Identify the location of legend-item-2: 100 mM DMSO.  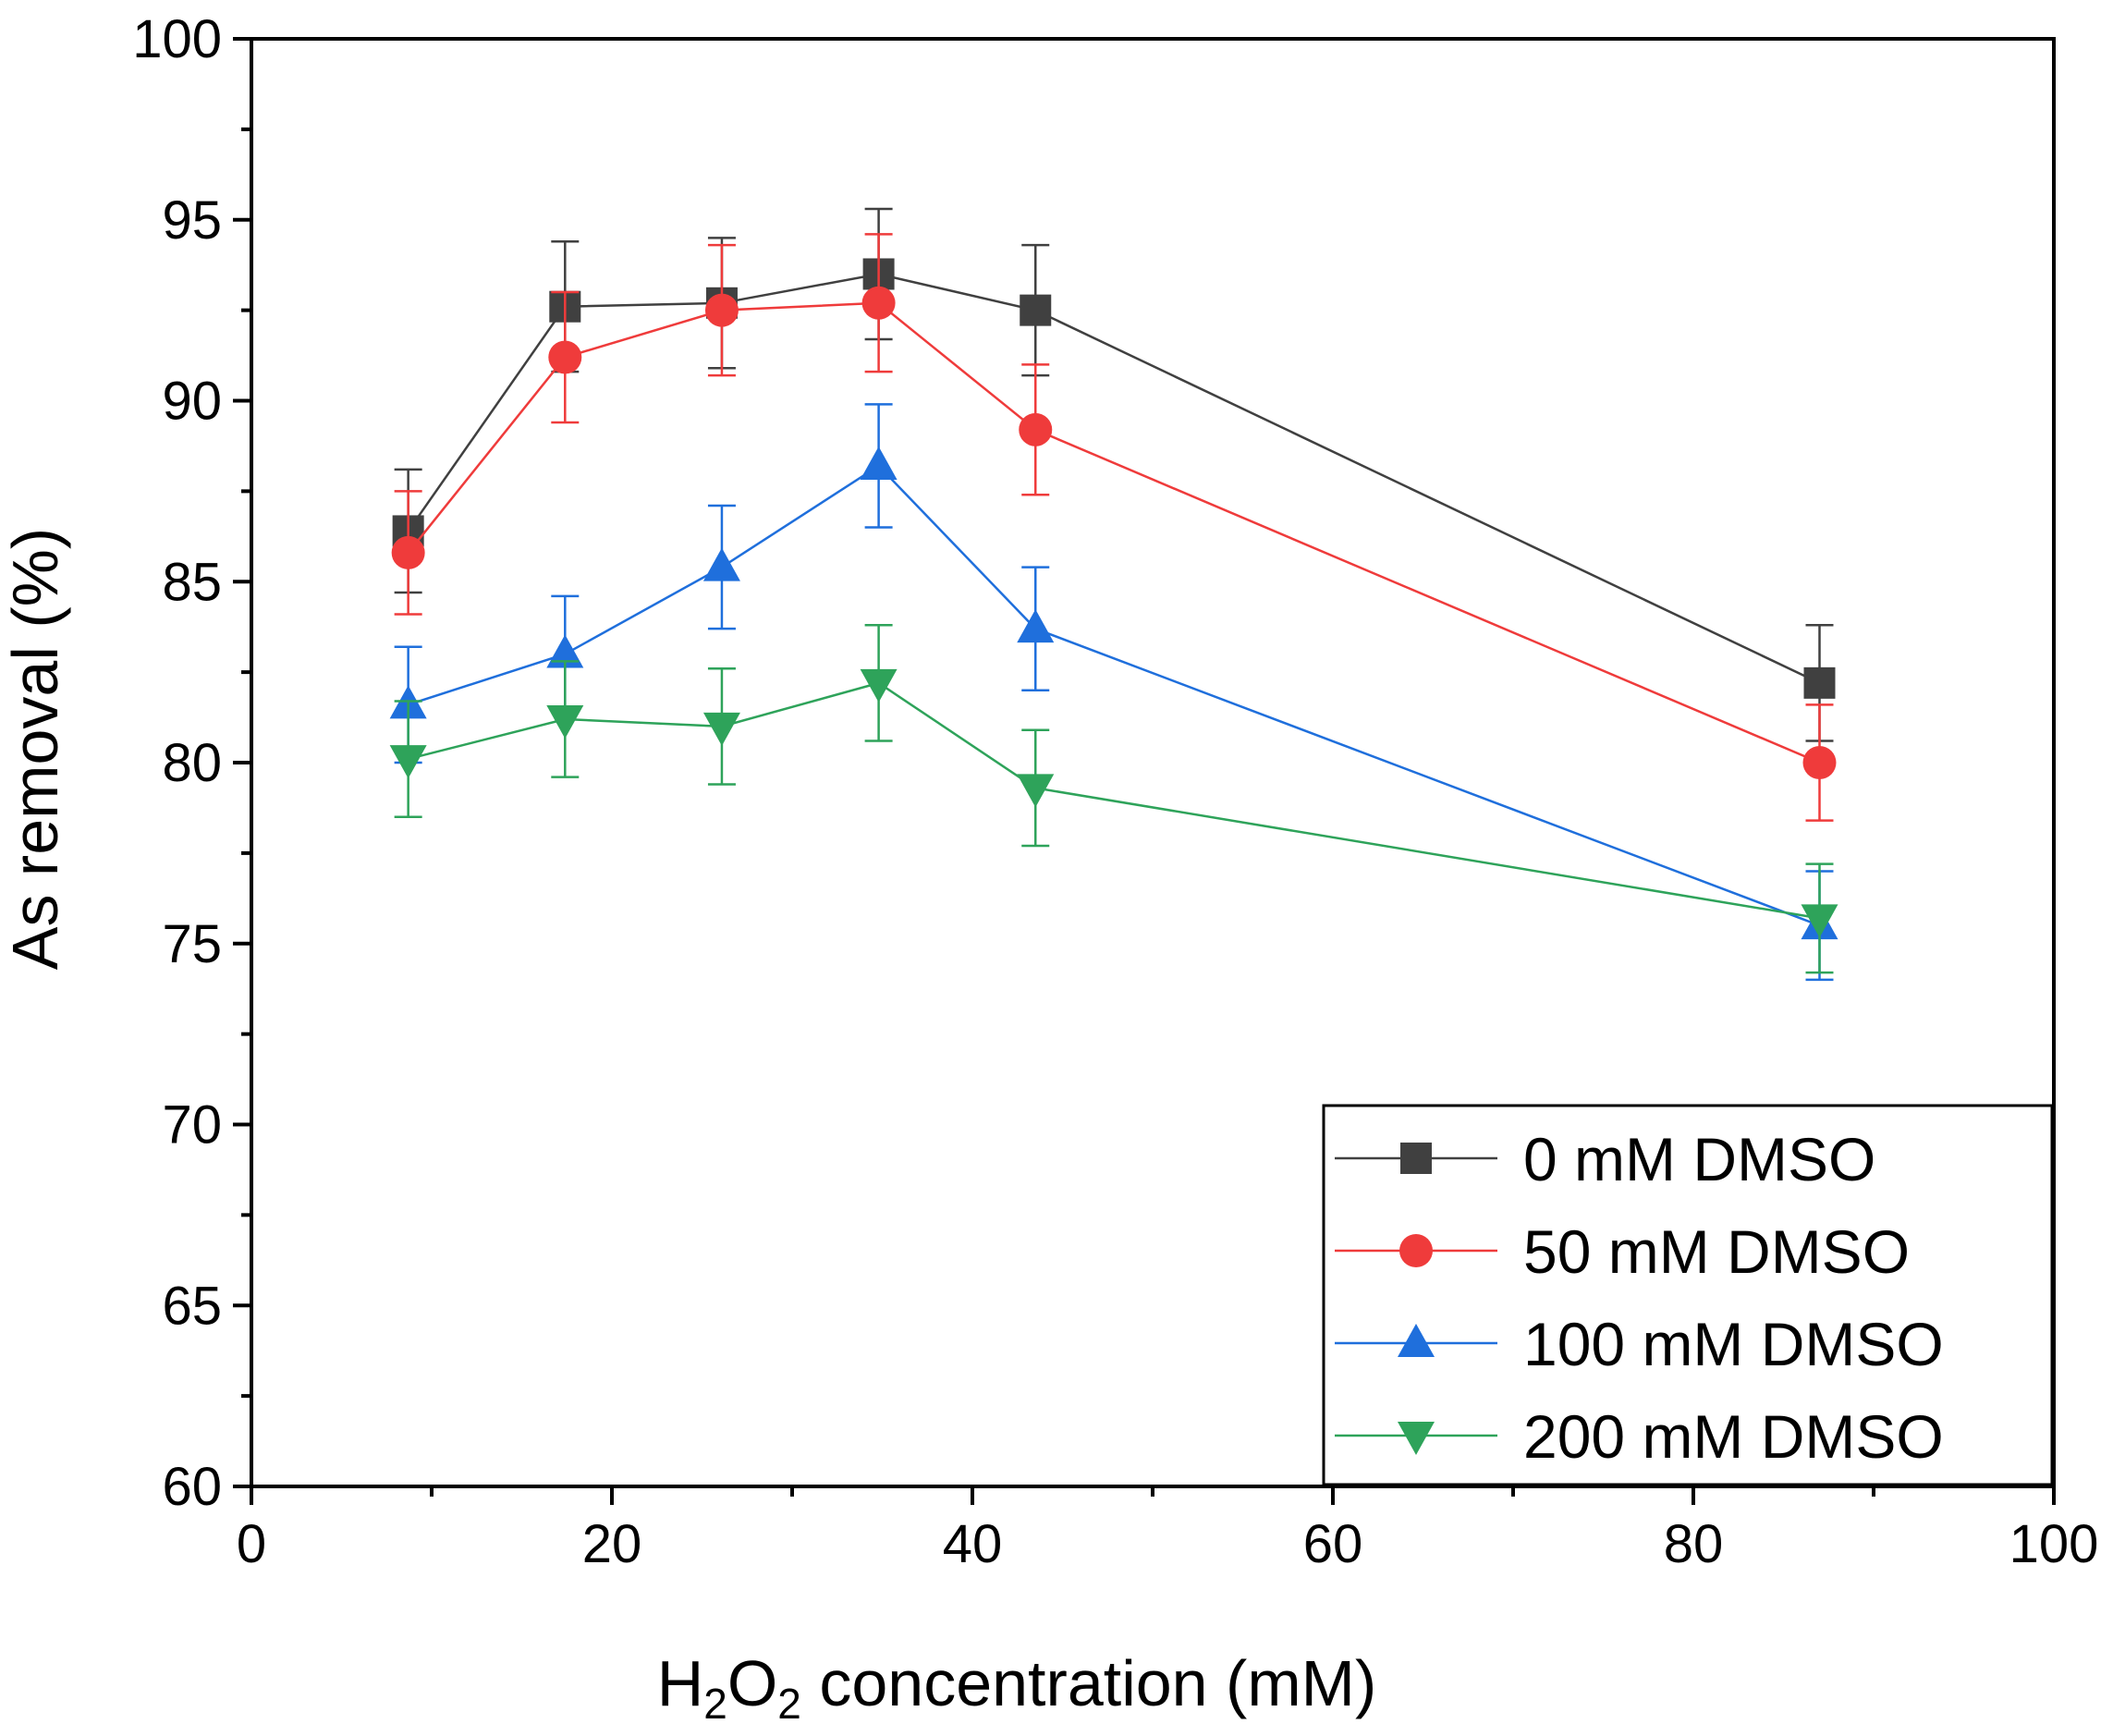
(1639, 1344).